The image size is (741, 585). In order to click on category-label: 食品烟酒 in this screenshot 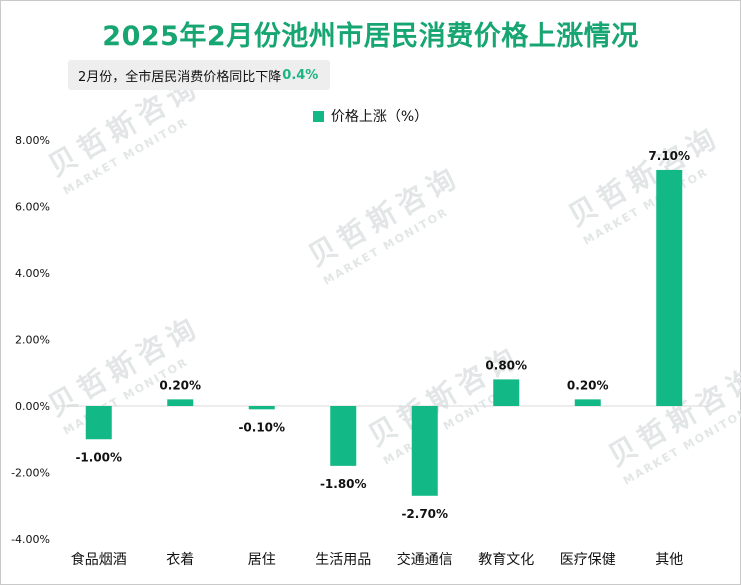, I will do `click(99, 559)`.